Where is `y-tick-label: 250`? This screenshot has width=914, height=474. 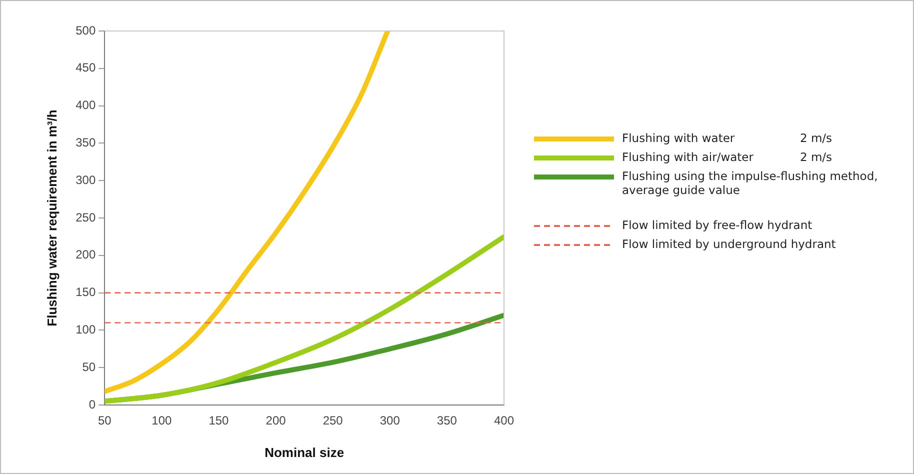 y-tick-label: 250 is located at coordinates (86, 217).